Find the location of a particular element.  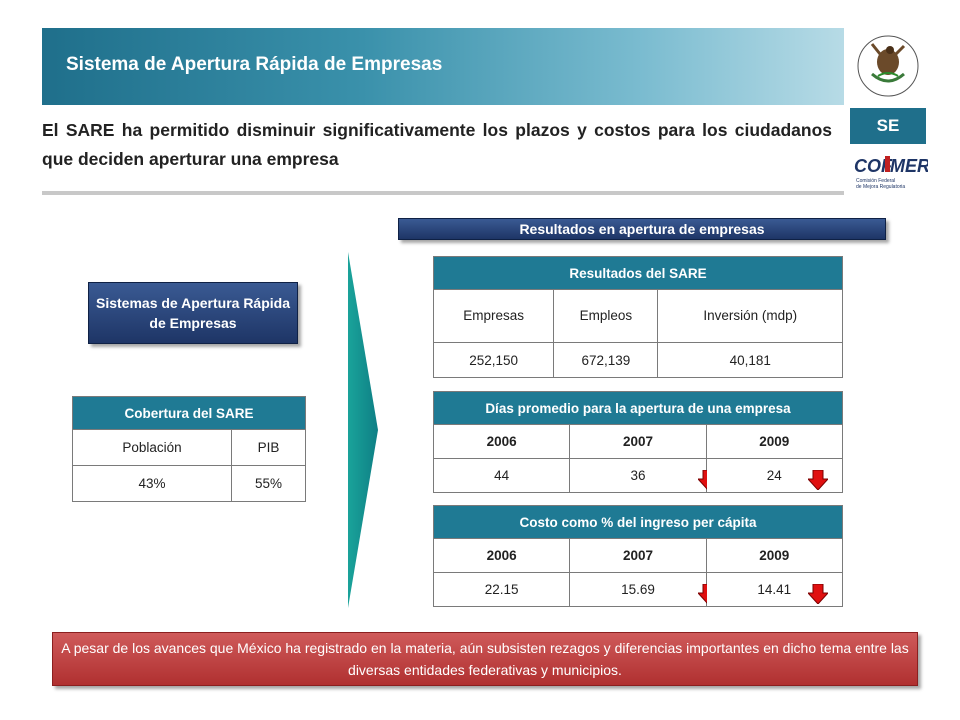

divider is located at coordinates (443, 193).